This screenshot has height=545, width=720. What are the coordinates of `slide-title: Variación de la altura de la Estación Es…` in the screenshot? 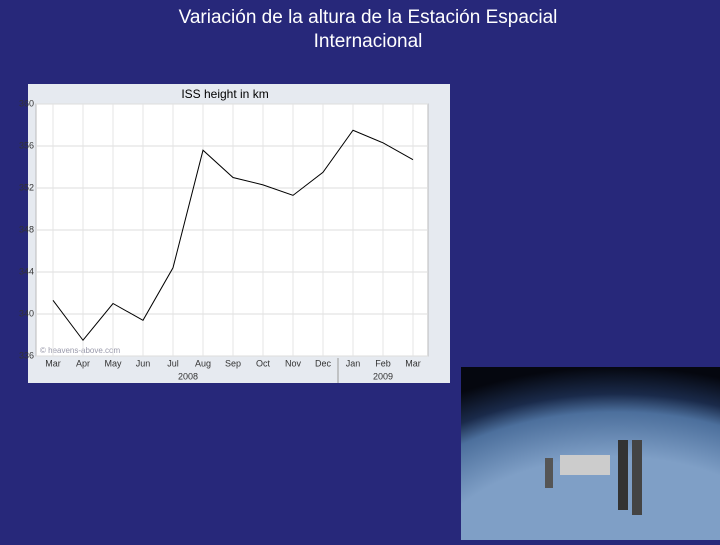 It's located at (368, 29).